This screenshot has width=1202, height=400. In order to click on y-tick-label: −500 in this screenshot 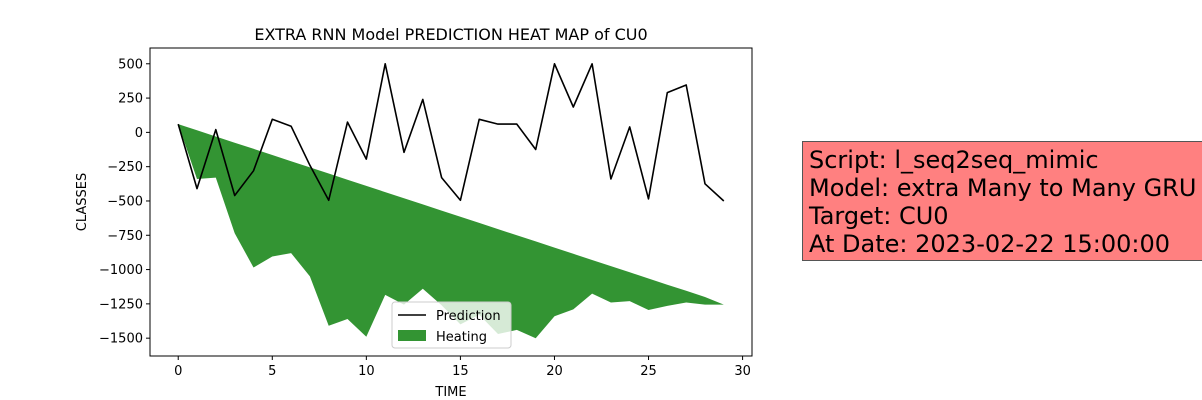, I will do `click(125, 201)`.